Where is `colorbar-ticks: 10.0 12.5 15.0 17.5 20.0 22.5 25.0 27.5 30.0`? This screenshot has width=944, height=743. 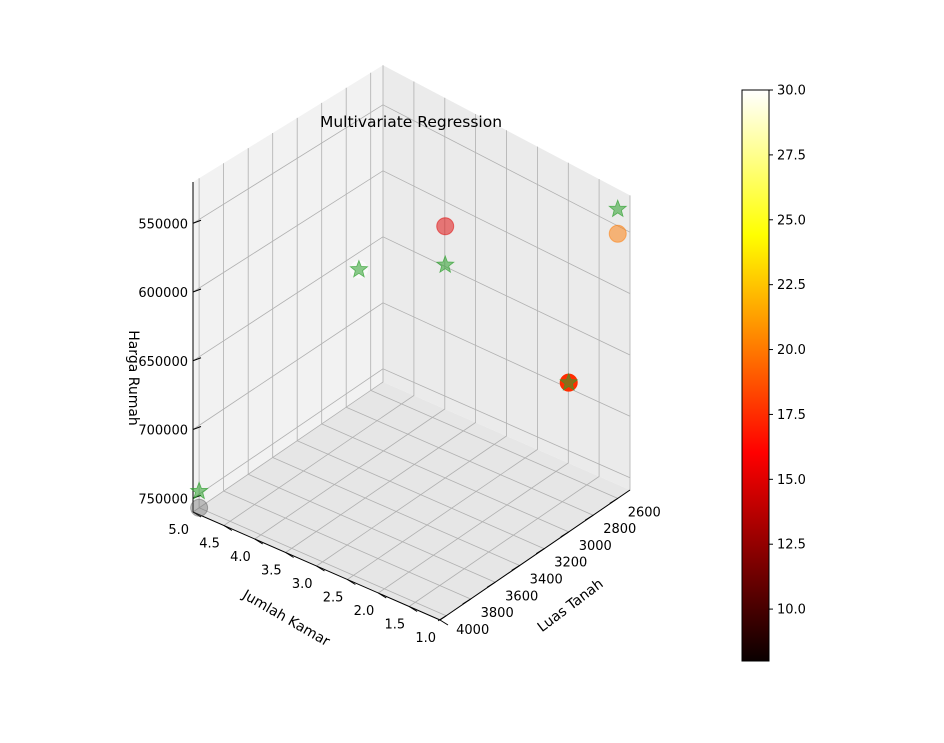
colorbar-ticks: 10.0 12.5 15.0 17.5 20.0 22.5 25.0 27.5 30.0 is located at coordinates (787, 351).